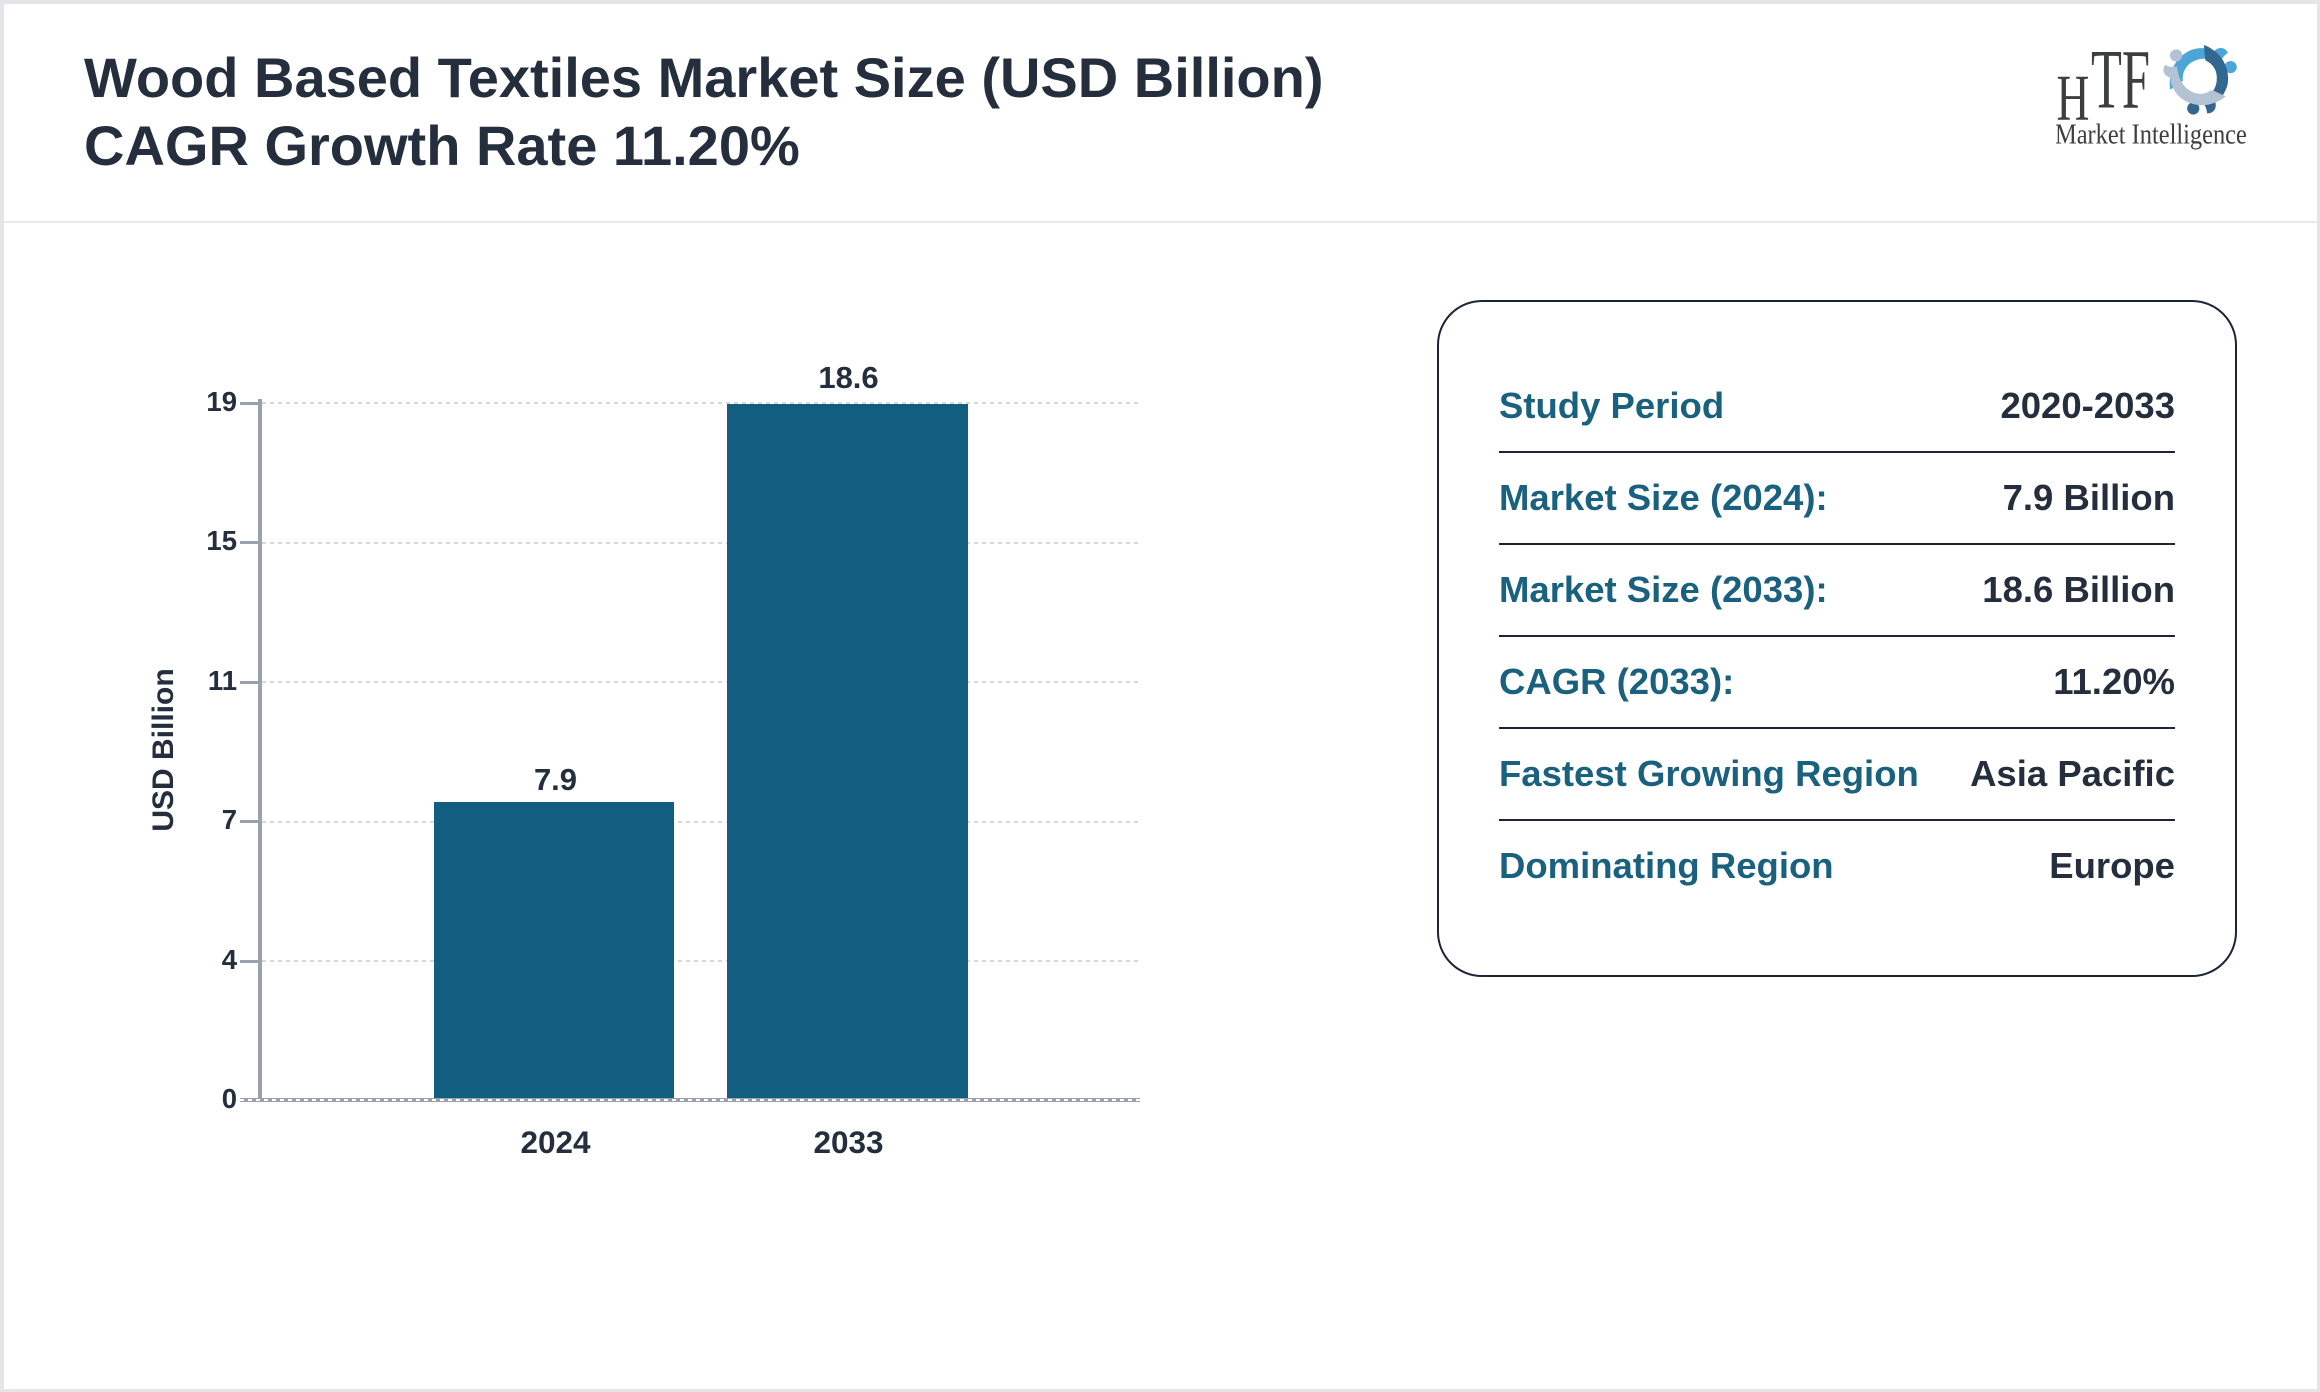 This screenshot has height=1392, width=2320. Describe the element at coordinates (2120, 82) in the screenshot. I see `svg-text: TF` at that location.